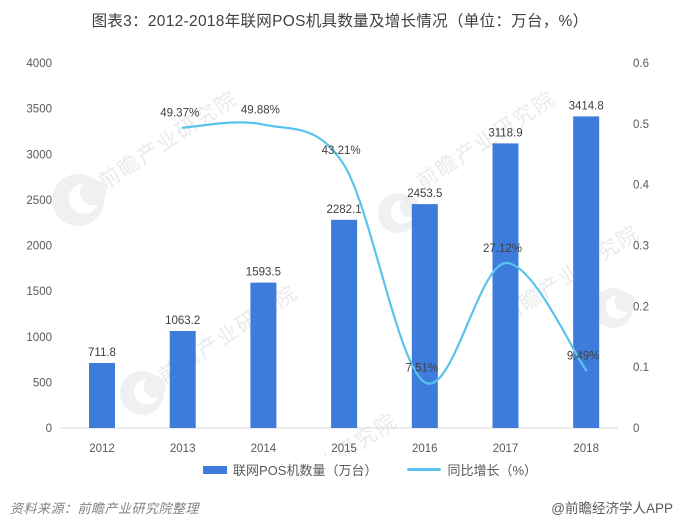  What do you see at coordinates (105, 508) in the screenshot?
I see `source-note: 资料来源：前瞻产业研究院整理` at bounding box center [105, 508].